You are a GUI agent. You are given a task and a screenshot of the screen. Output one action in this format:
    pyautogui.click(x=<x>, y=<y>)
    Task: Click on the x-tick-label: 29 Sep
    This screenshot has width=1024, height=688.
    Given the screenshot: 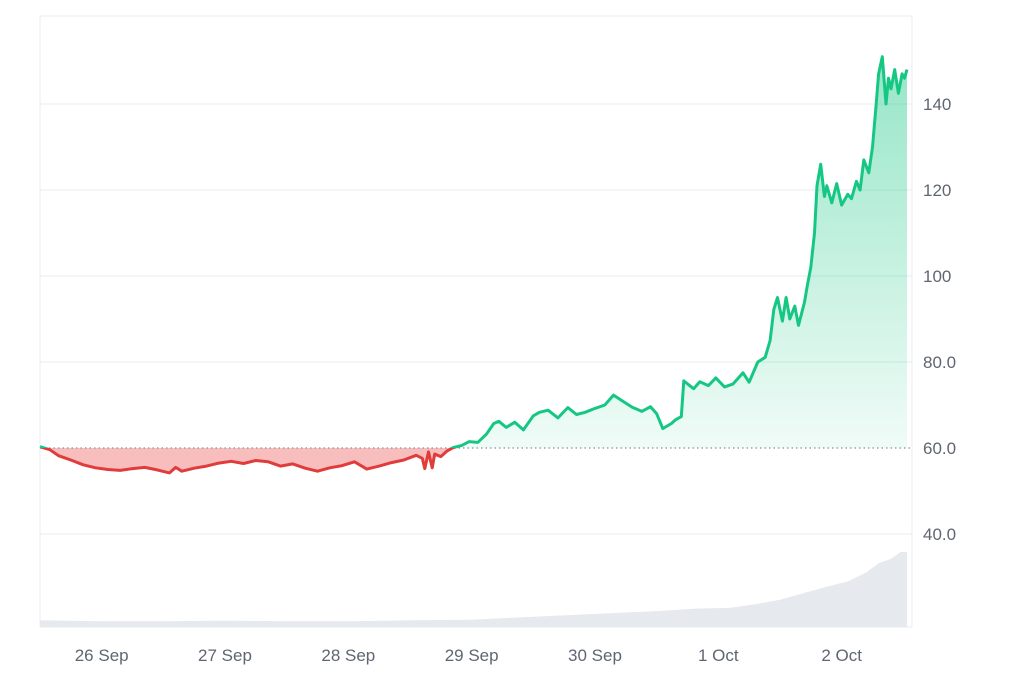 What is the action you would take?
    pyautogui.click(x=472, y=655)
    